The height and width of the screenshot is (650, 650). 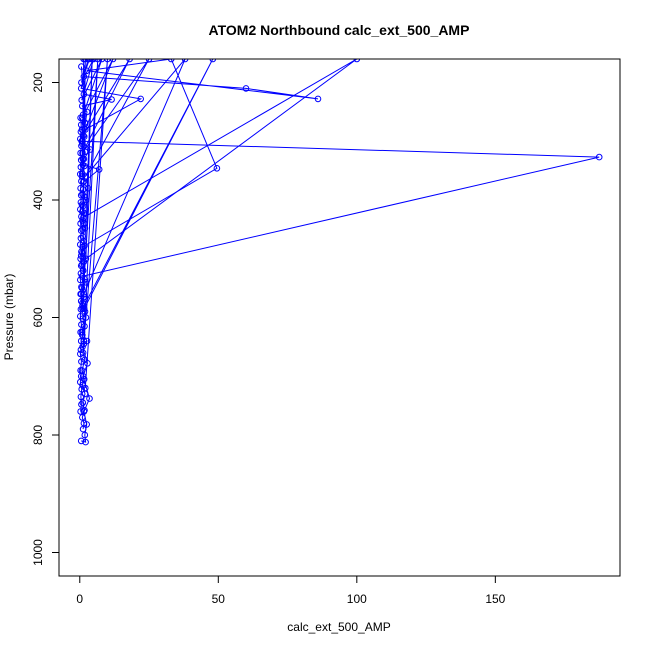 I want to click on x-axis-label: calc_ext_500_AMP, so click(x=338, y=627).